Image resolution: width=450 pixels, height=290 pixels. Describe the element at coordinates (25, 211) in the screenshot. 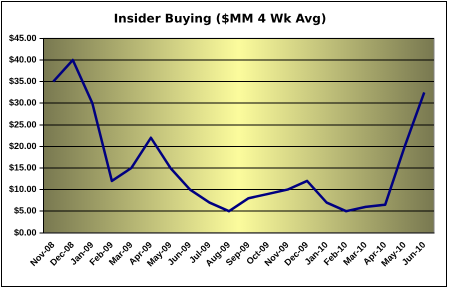

I see `y-tick-label: $5.00` at that location.